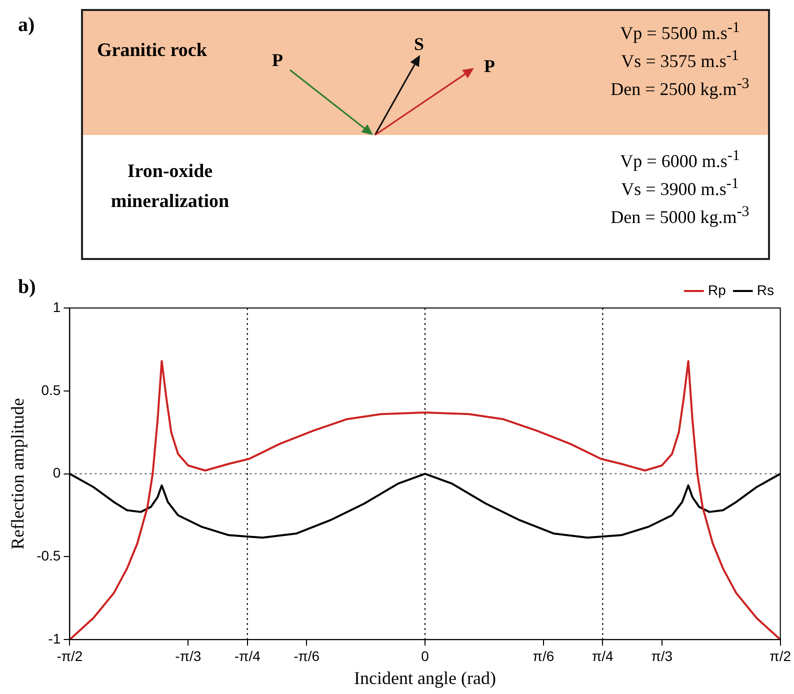  Describe the element at coordinates (26, 25) in the screenshot. I see `text: a)` at that location.